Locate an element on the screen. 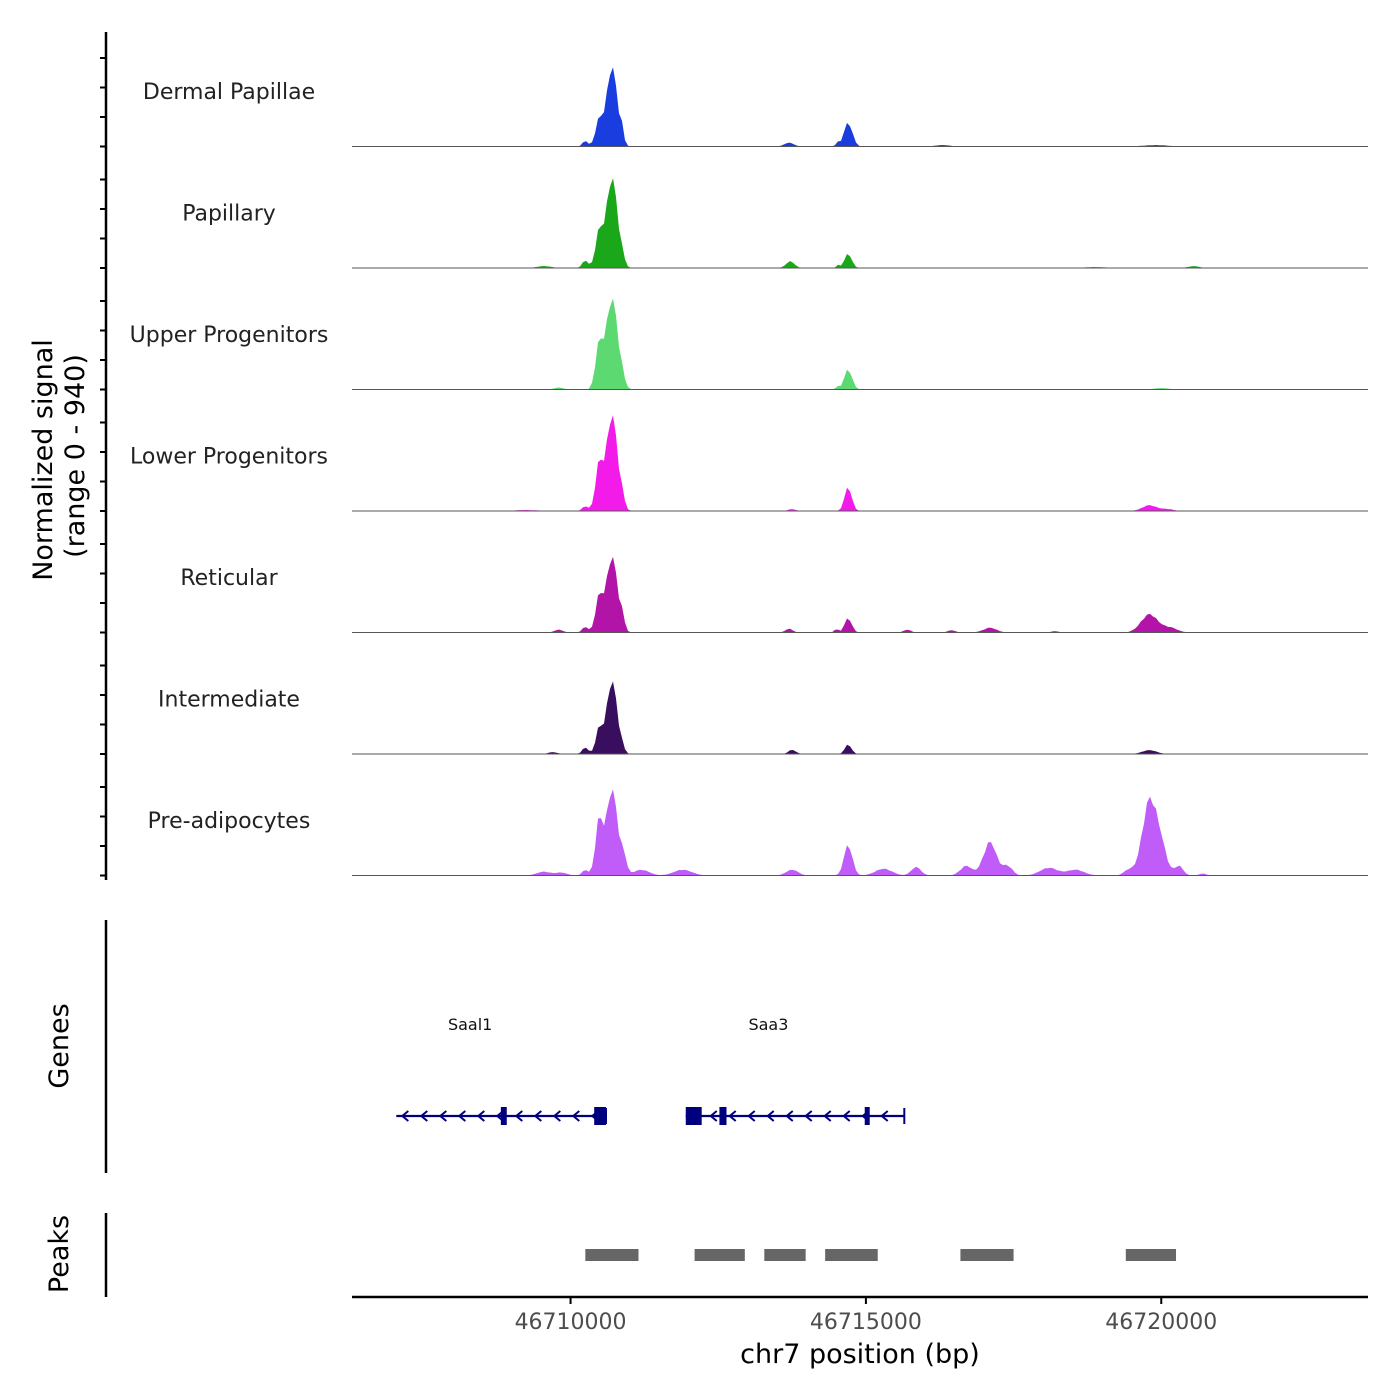 The image size is (1400, 1400). track-label: Lower Progenitors is located at coordinates (229, 457).